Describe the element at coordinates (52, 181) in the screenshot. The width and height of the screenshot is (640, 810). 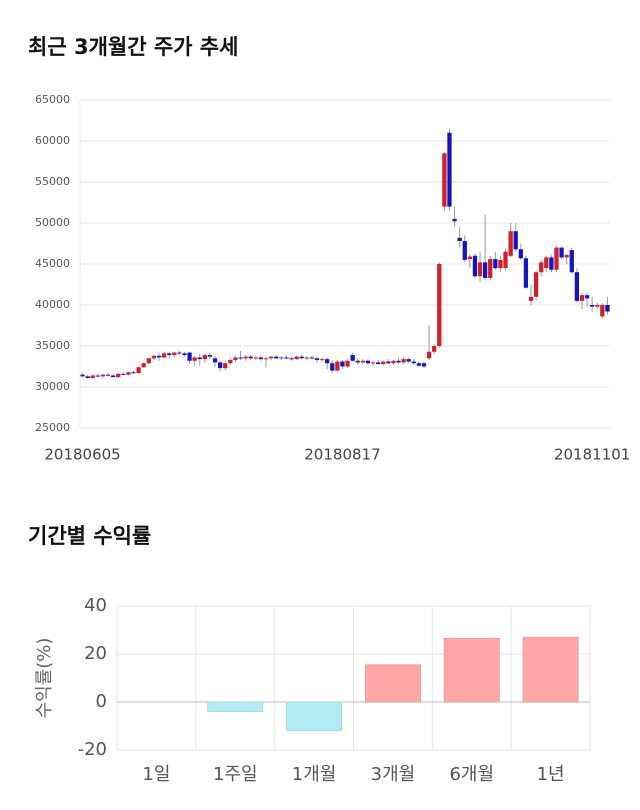
I see `y-tick-label: 55000` at that location.